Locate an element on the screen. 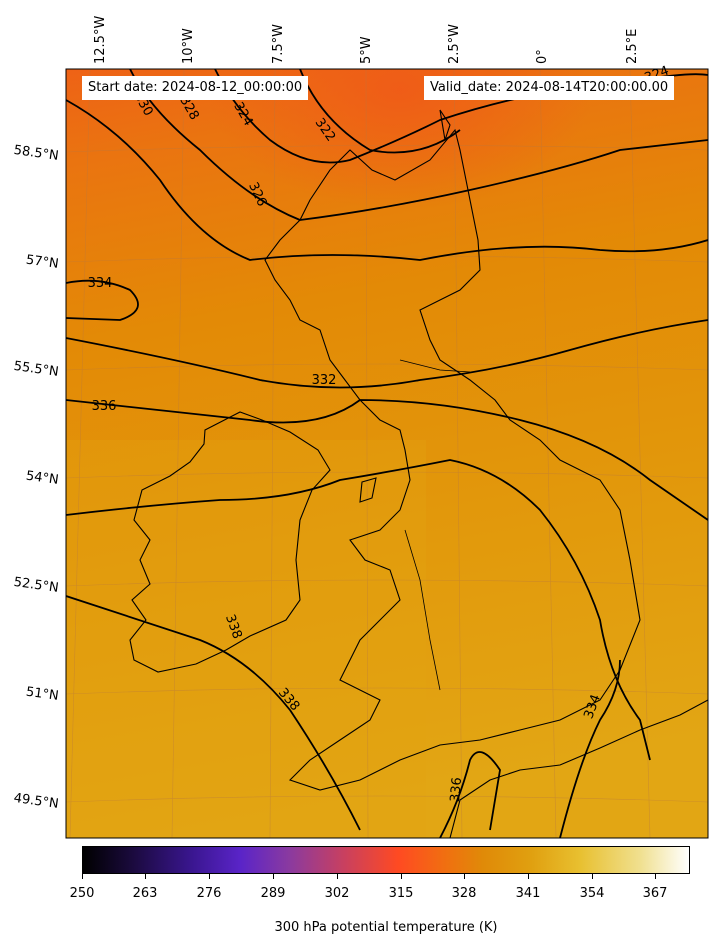 The image size is (716, 949). colorbar-tick-label: 289 is located at coordinates (273, 893).